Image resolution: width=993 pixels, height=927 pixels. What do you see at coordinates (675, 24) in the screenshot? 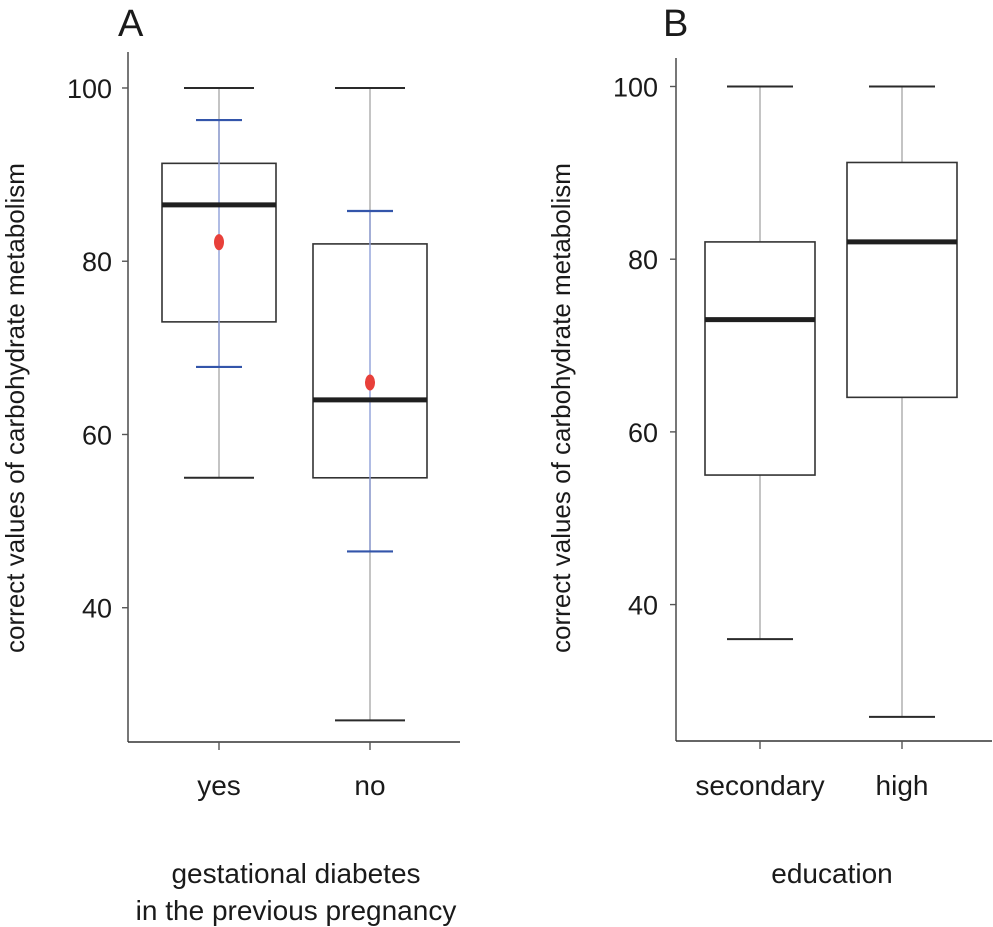
I see `panel-label: B` at bounding box center [675, 24].